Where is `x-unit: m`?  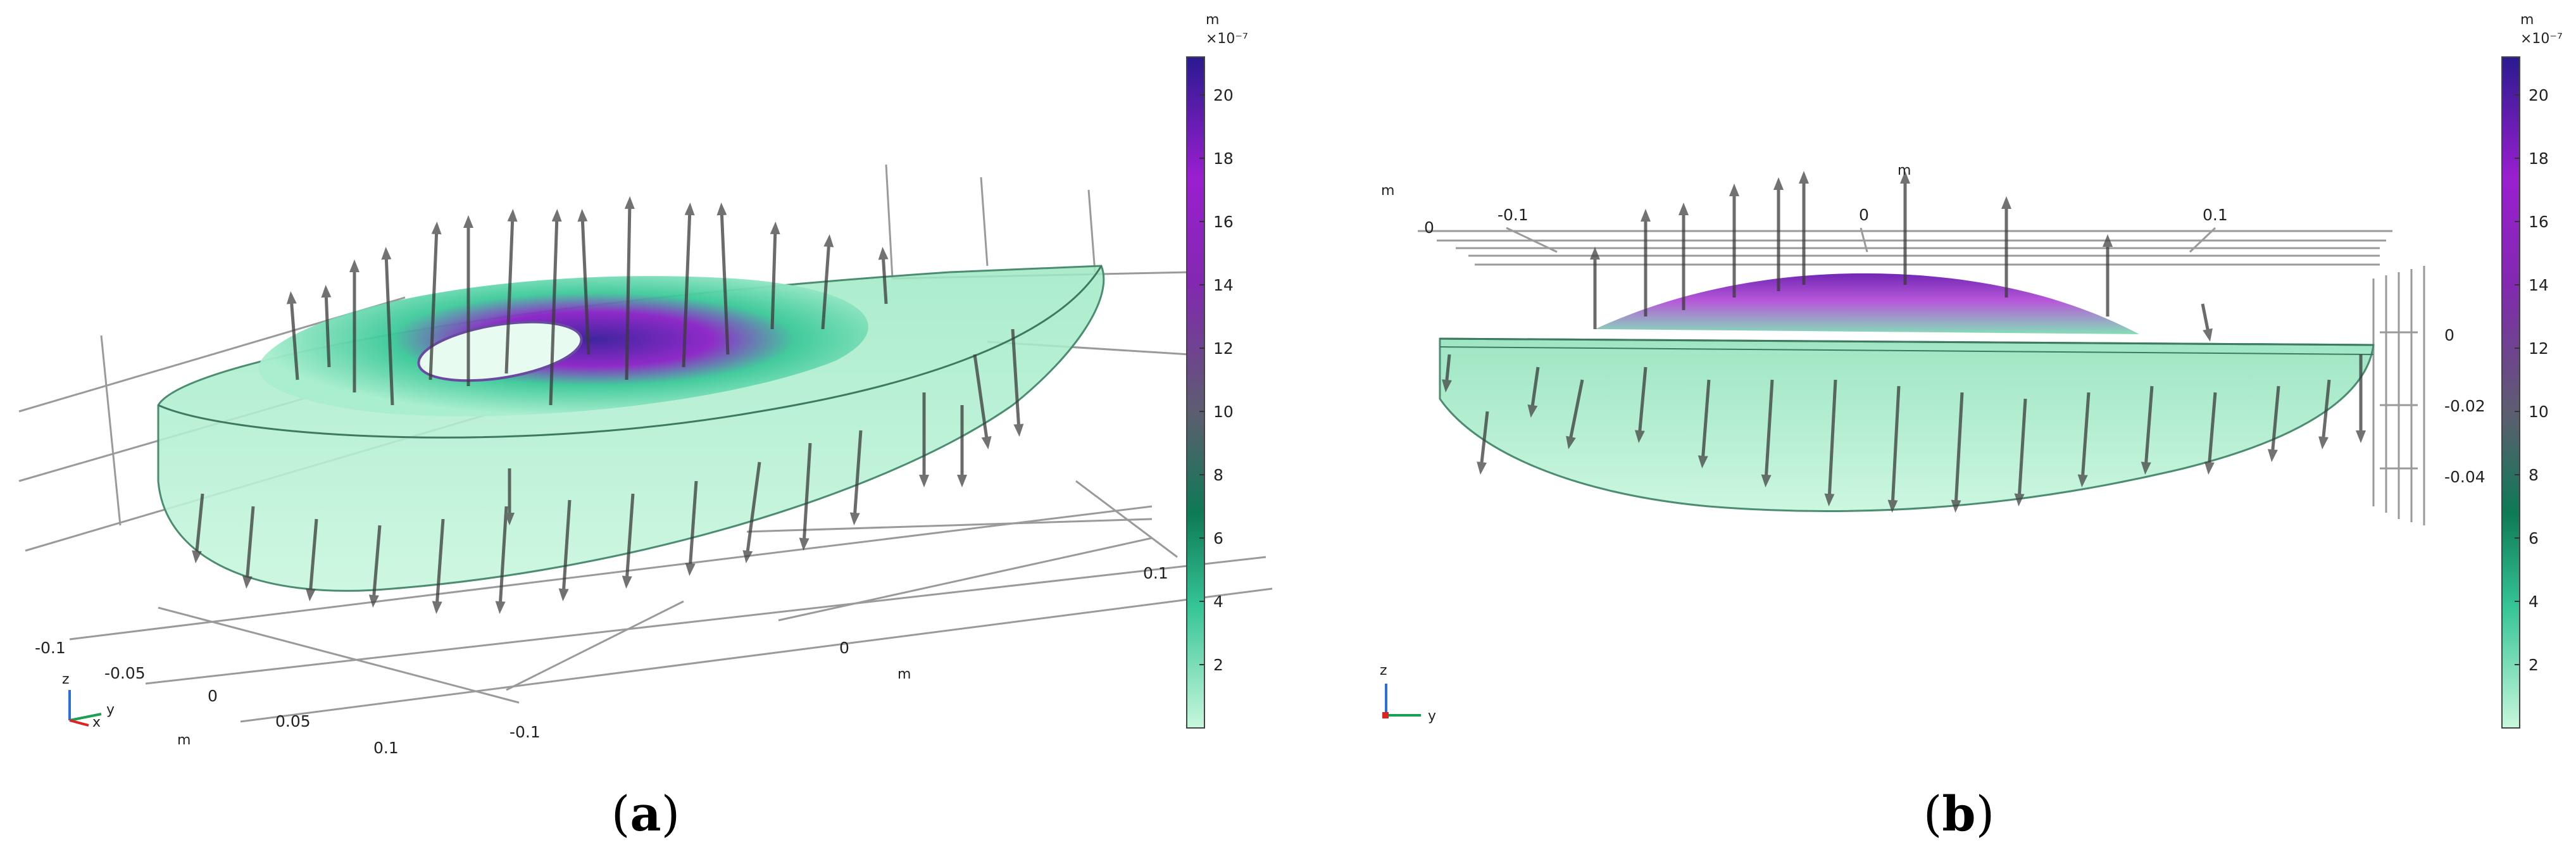
x-unit: m is located at coordinates (184, 740).